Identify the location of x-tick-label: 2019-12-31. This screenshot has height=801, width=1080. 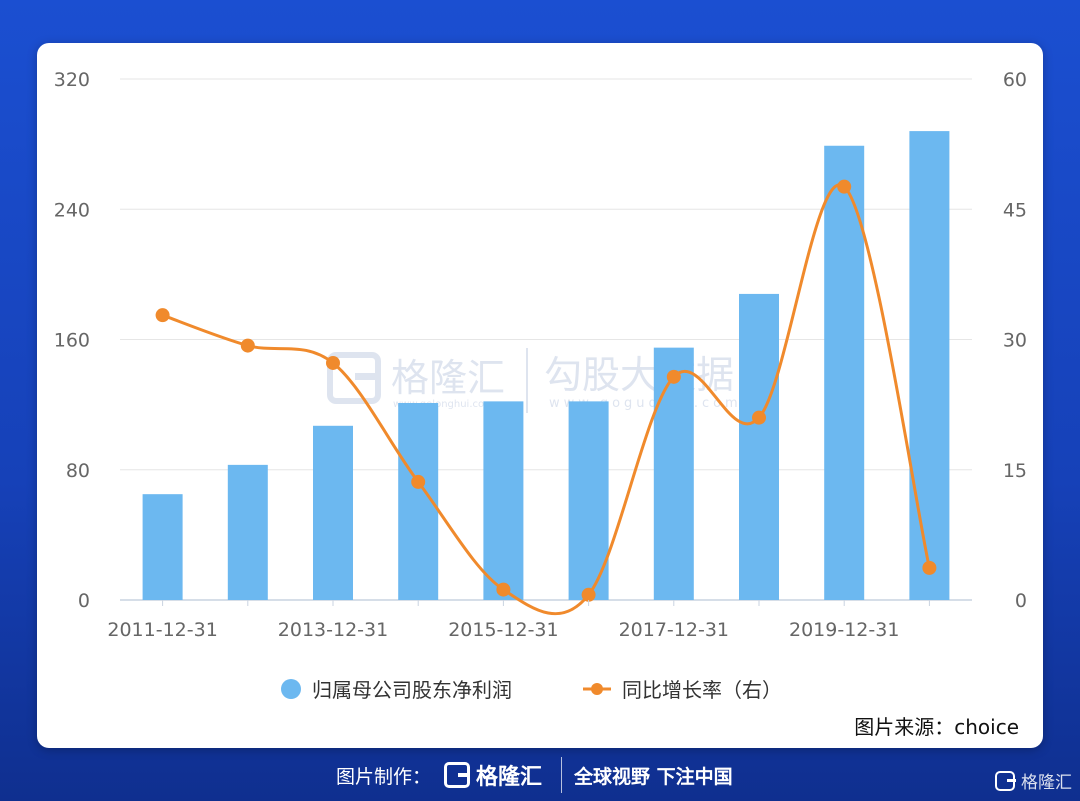
(844, 630).